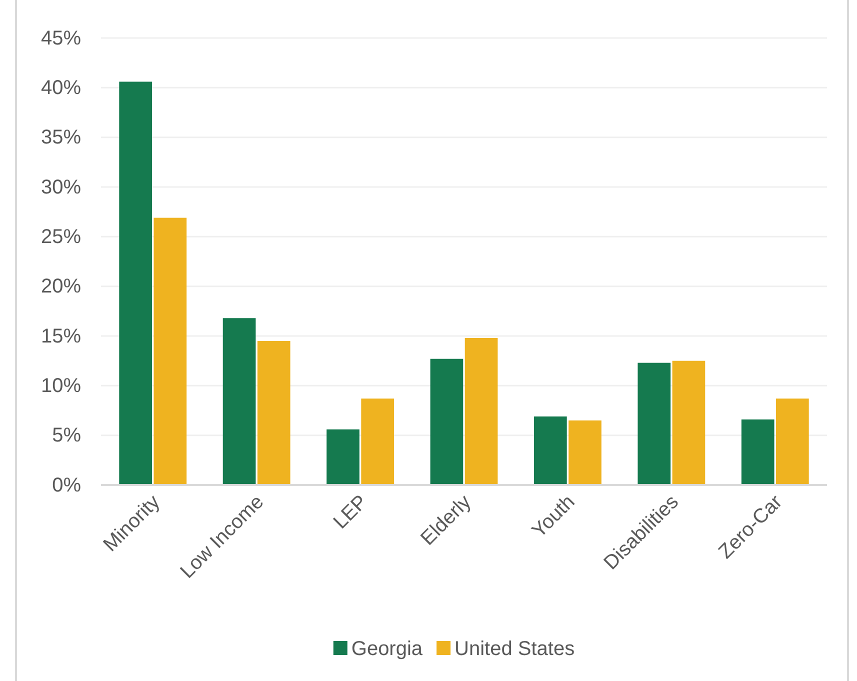 The width and height of the screenshot is (857, 681). What do you see at coordinates (387, 649) in the screenshot?
I see `legend-label: Georgia` at bounding box center [387, 649].